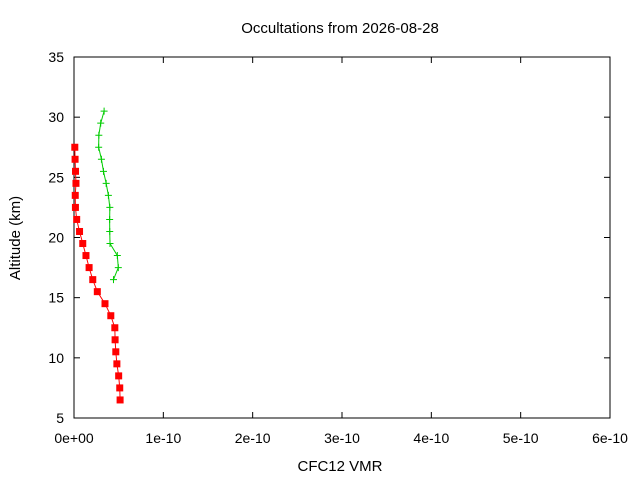  What do you see at coordinates (253, 438) in the screenshot?
I see `x-tick-label: 2e-10` at bounding box center [253, 438].